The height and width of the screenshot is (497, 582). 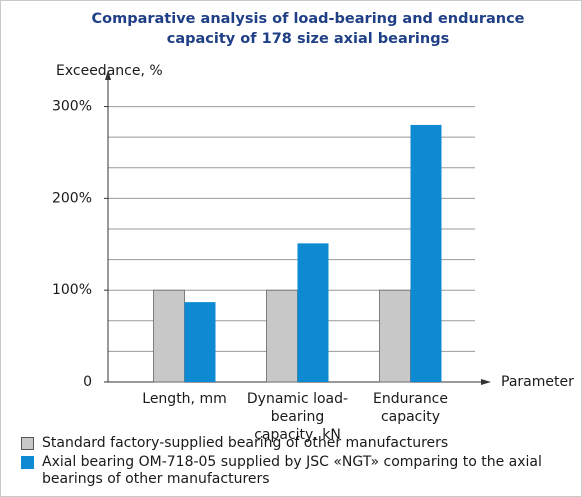 I want to click on y-axis-label: Exceedance, %, so click(x=109, y=71).